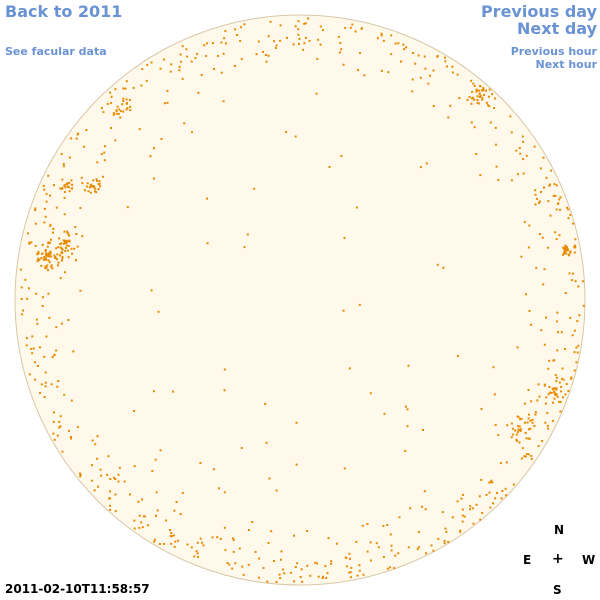  I want to click on back-to-year-link: Back to 2011, so click(64, 11).